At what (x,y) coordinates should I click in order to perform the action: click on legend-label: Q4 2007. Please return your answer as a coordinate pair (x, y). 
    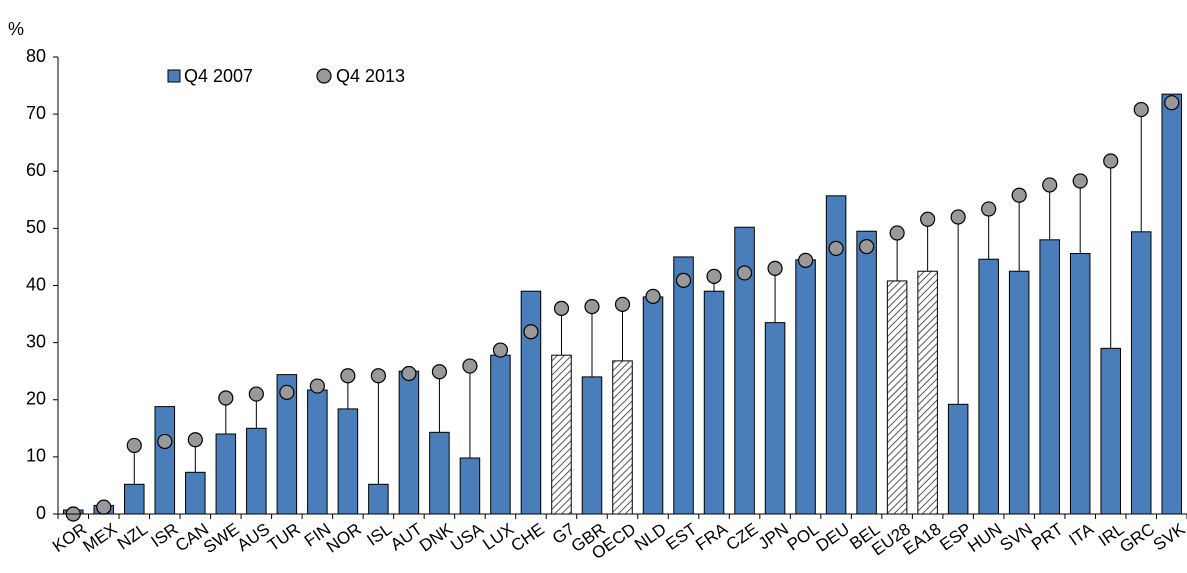
    Looking at the image, I should click on (218, 76).